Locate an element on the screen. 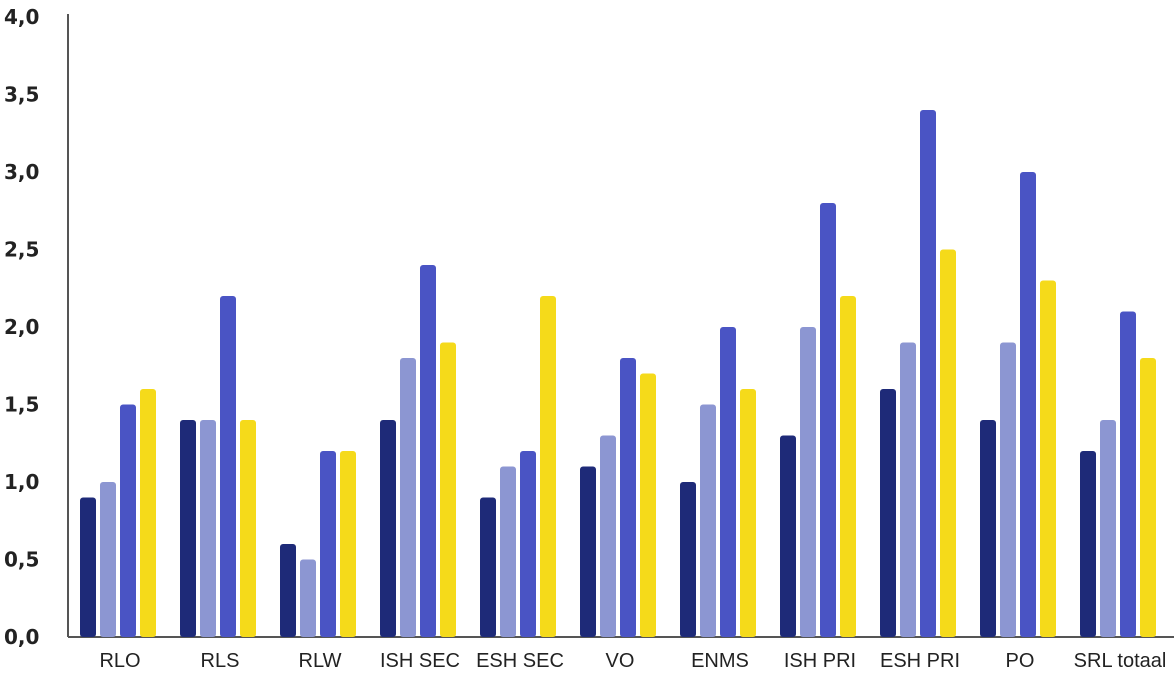  x-tick-label: ESH PRI is located at coordinates (920, 661).